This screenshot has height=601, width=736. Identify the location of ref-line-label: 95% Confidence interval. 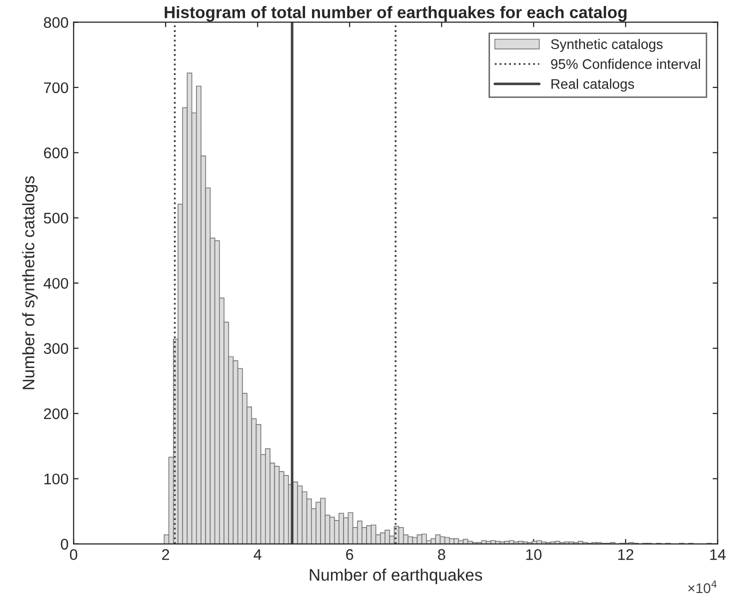
(625, 63).